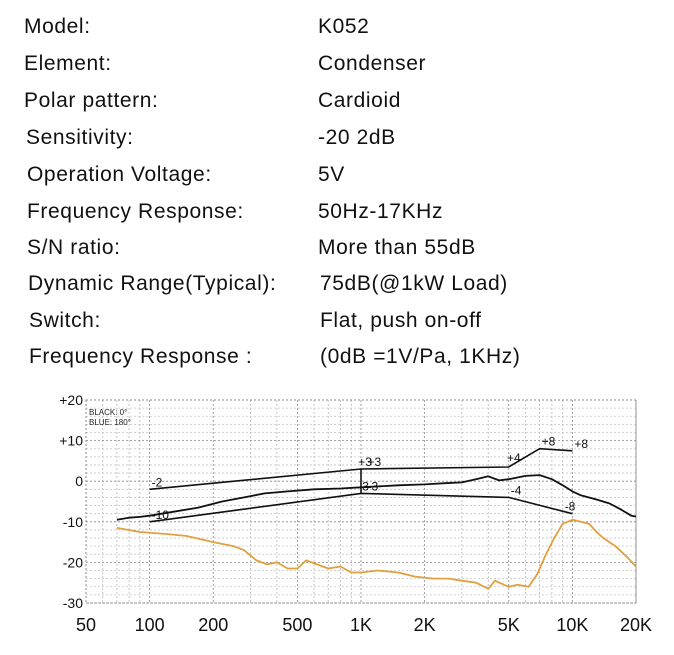 The image size is (674, 655). I want to click on x-tick-label: 500, so click(297, 625).